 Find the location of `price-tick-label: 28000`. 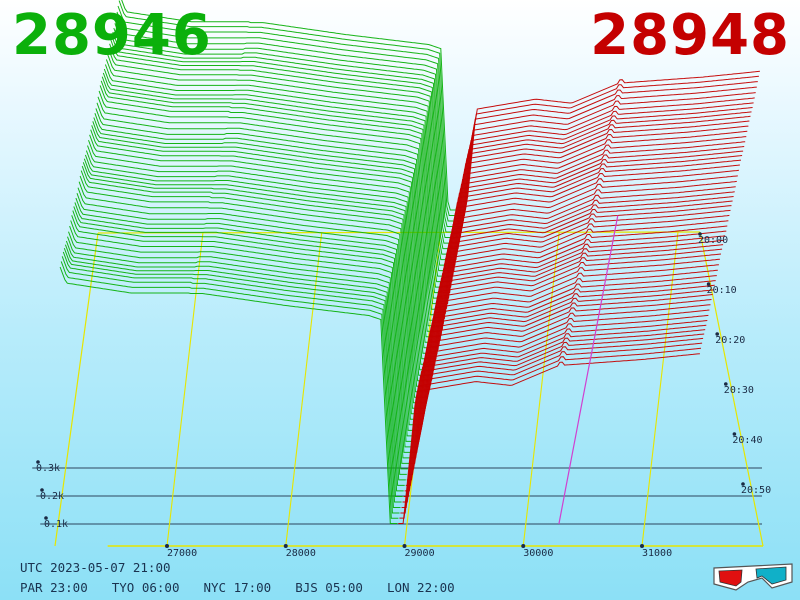

price-tick-label: 28000 is located at coordinates (301, 553).